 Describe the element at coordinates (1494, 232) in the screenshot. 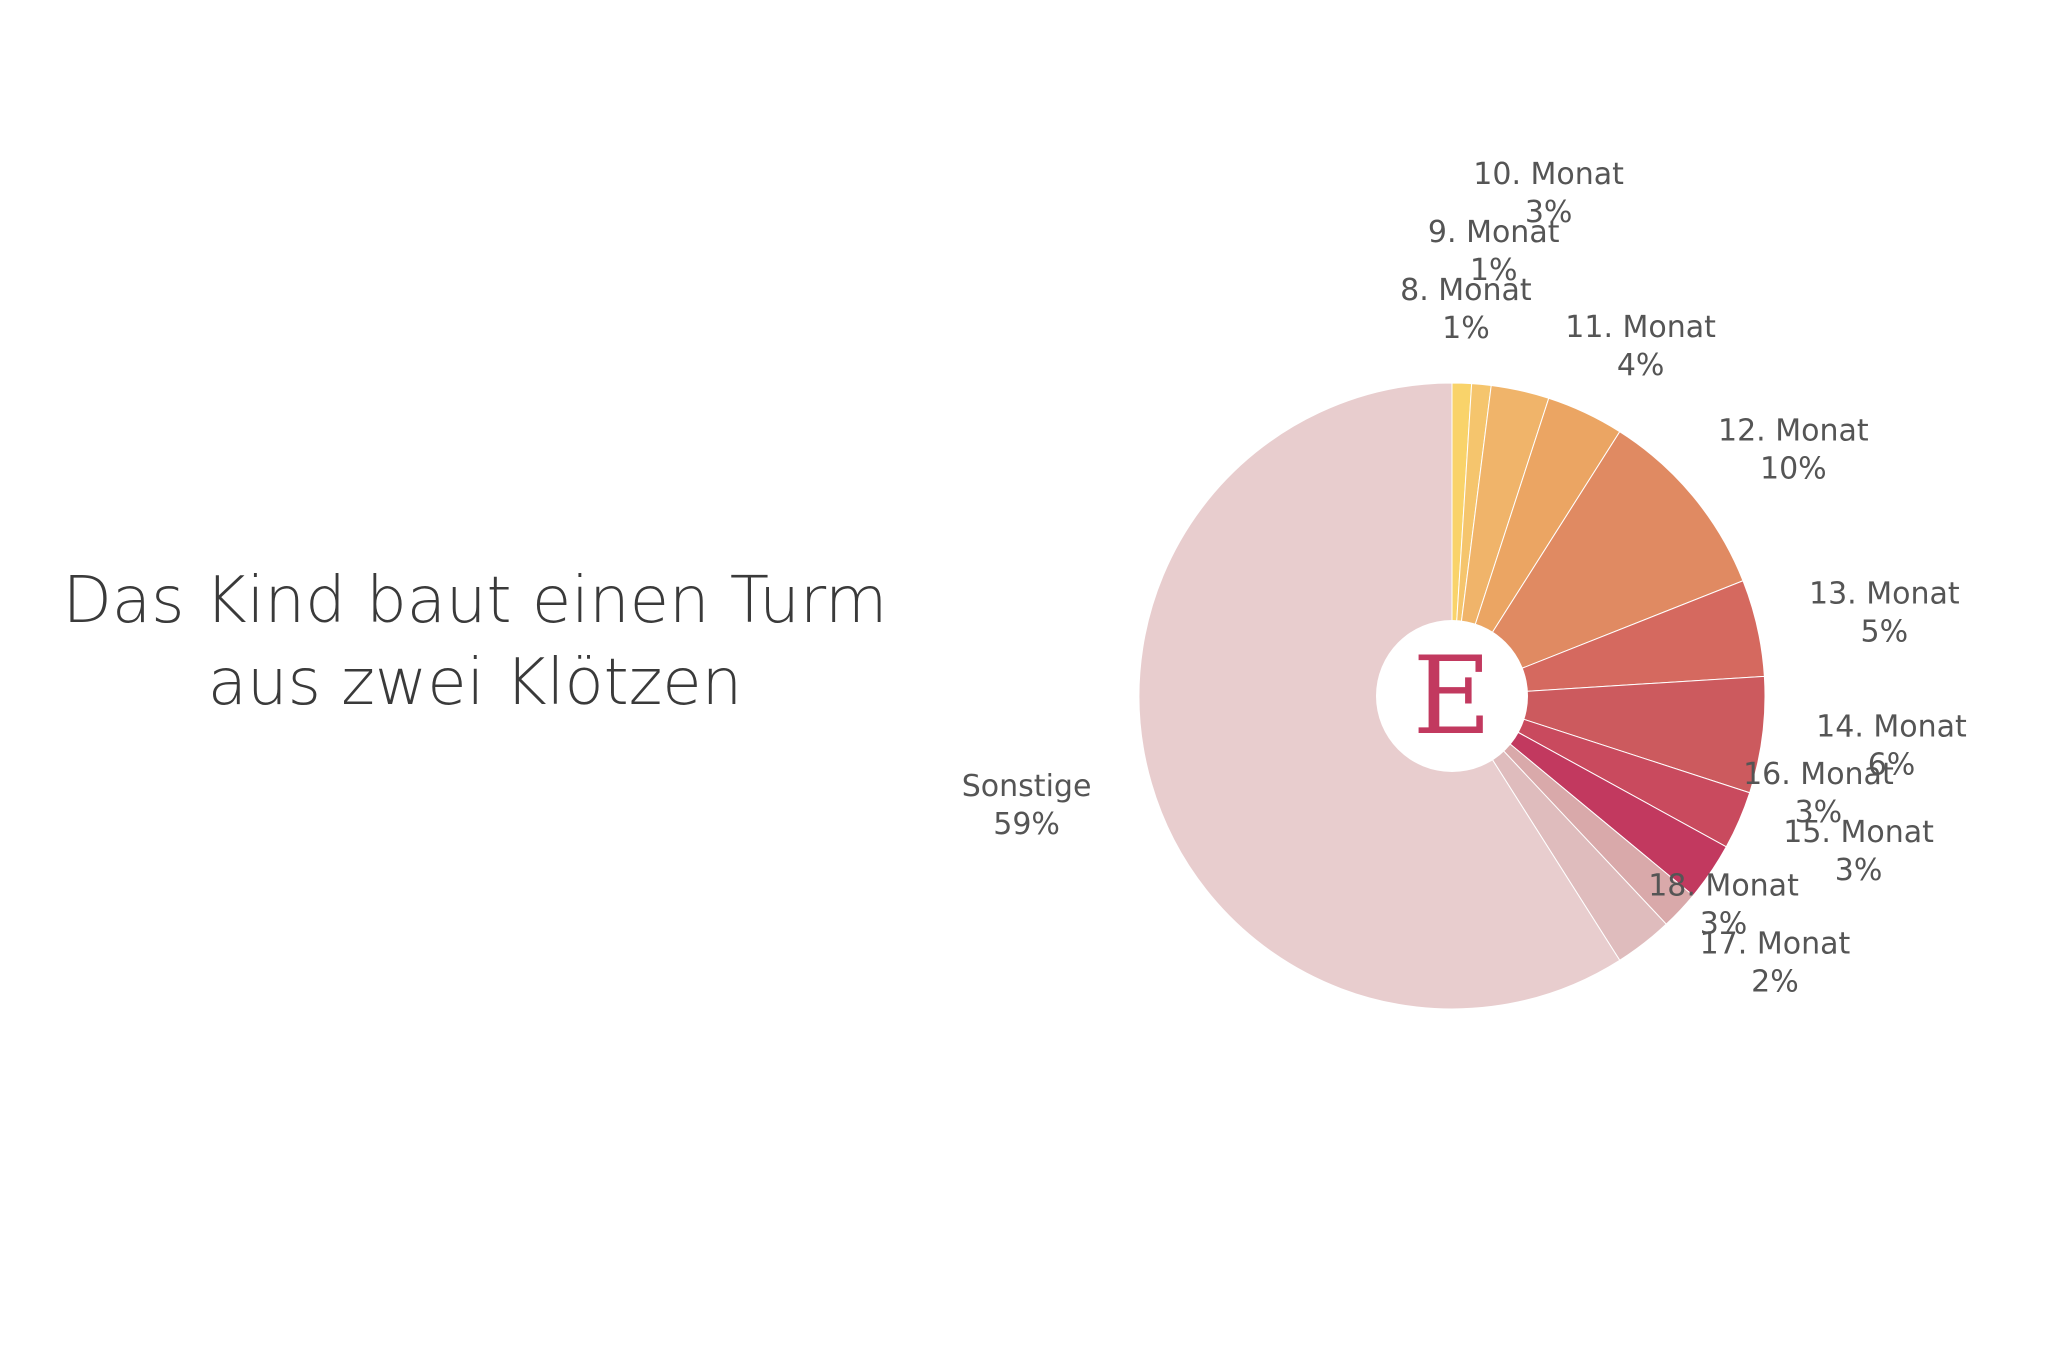

I see `slice-label: 9. Monat` at that location.